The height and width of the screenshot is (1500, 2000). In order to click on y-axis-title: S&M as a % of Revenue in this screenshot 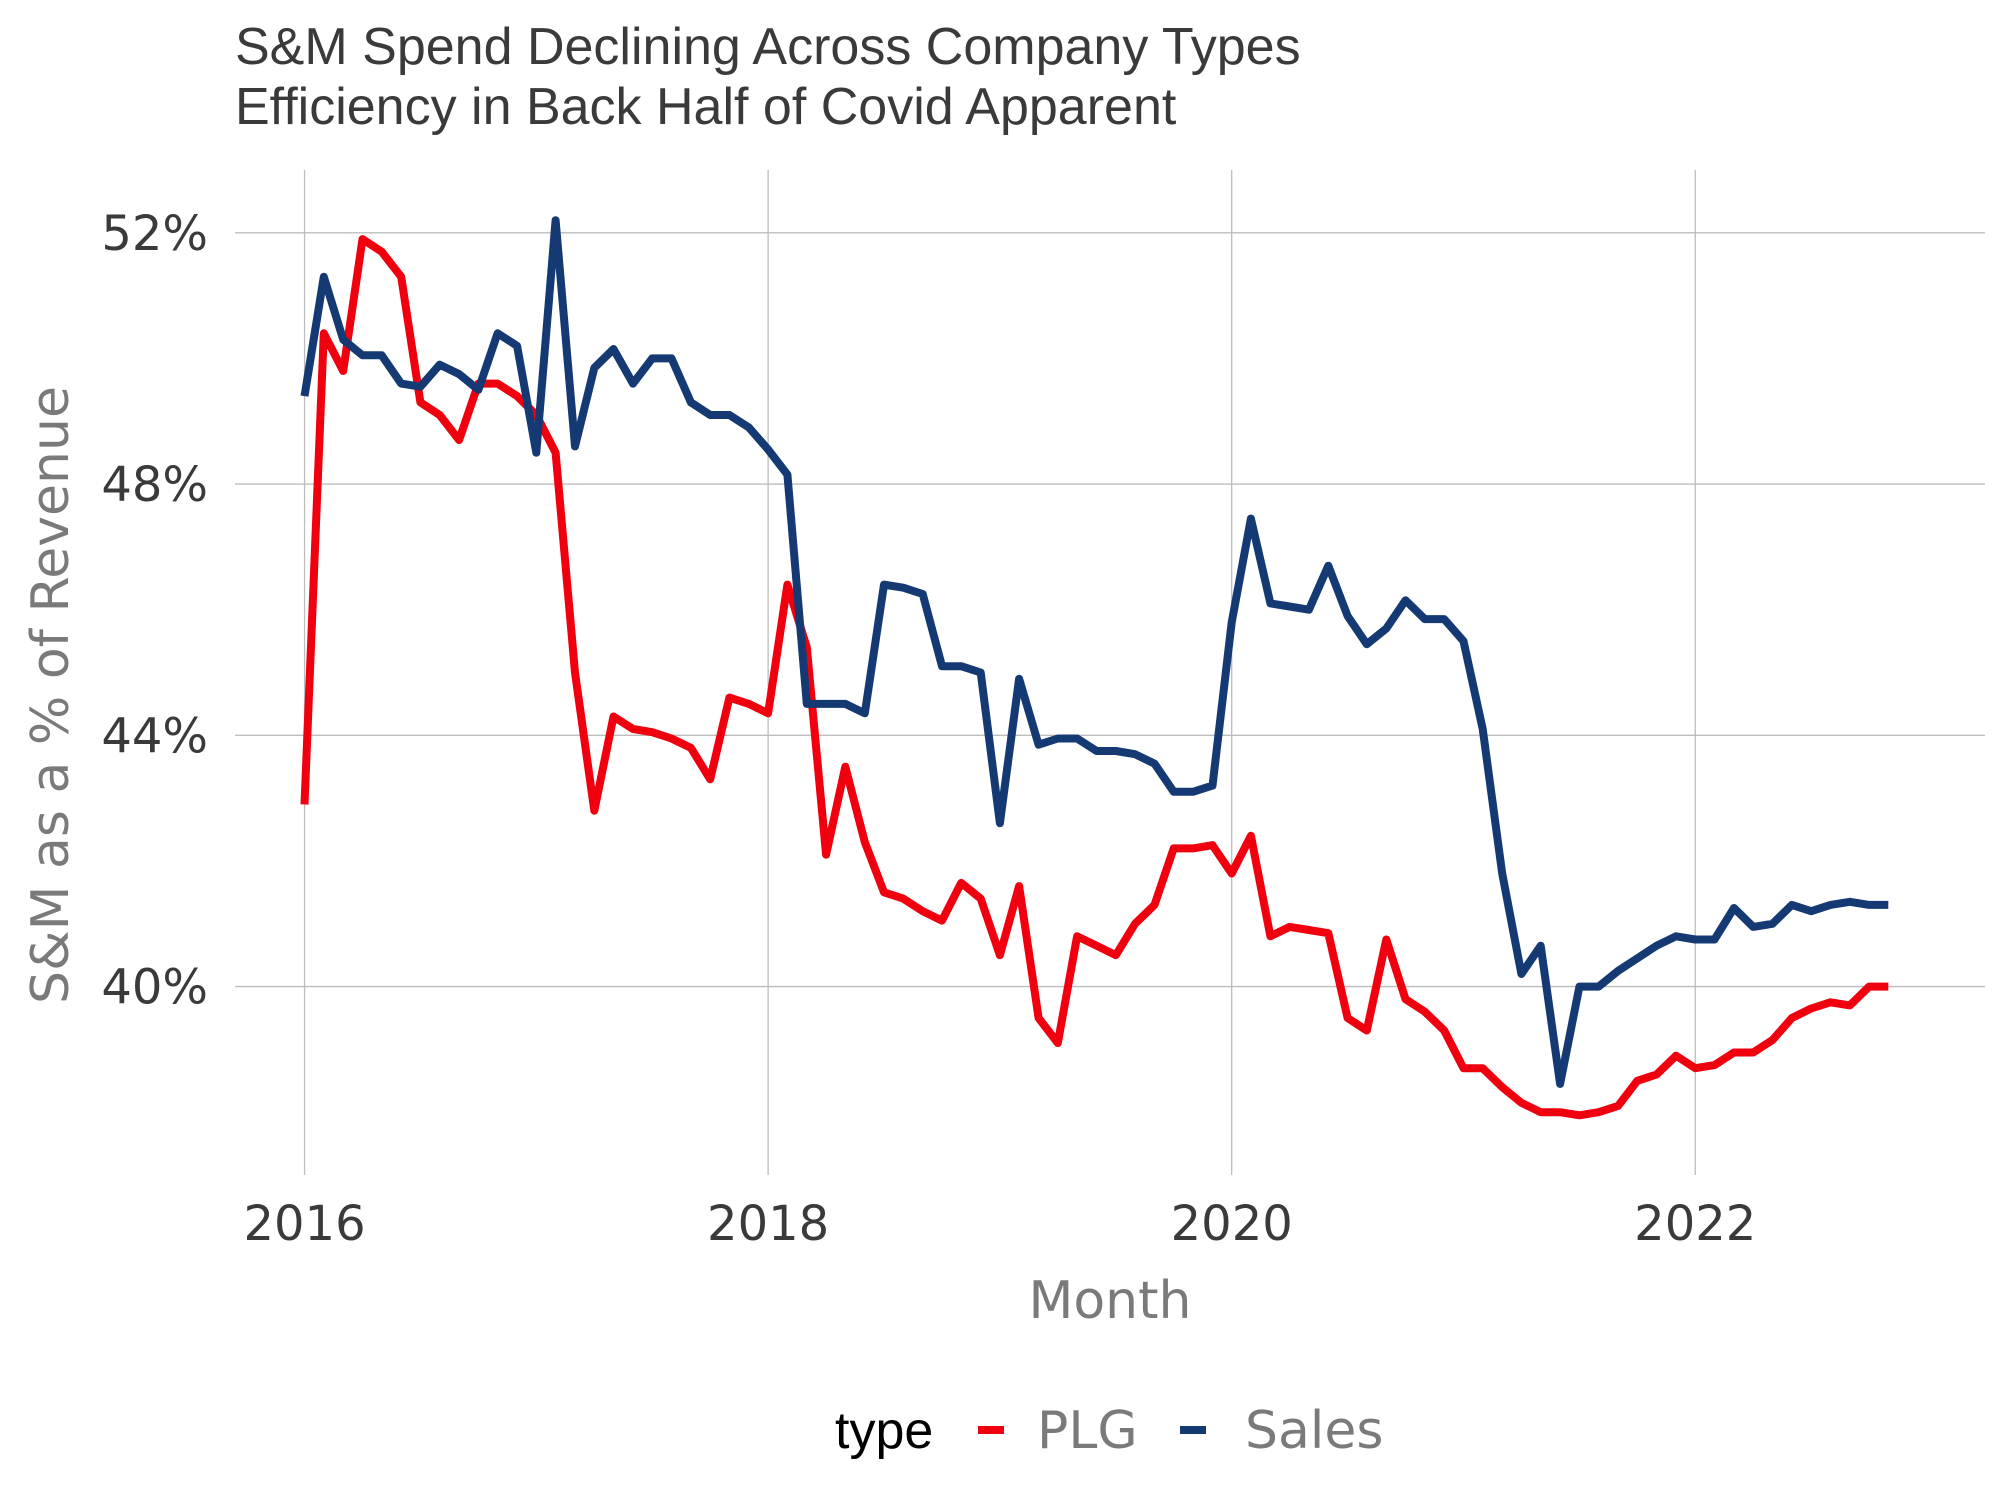, I will do `click(51, 695)`.